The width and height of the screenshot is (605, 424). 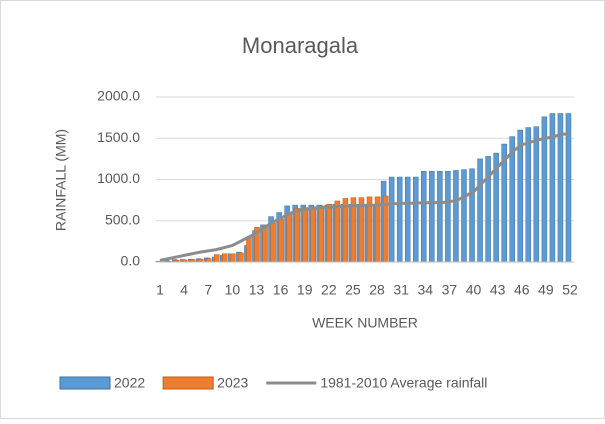 I want to click on legend-label: 1981-2010 Average rainfall, so click(x=403, y=383).